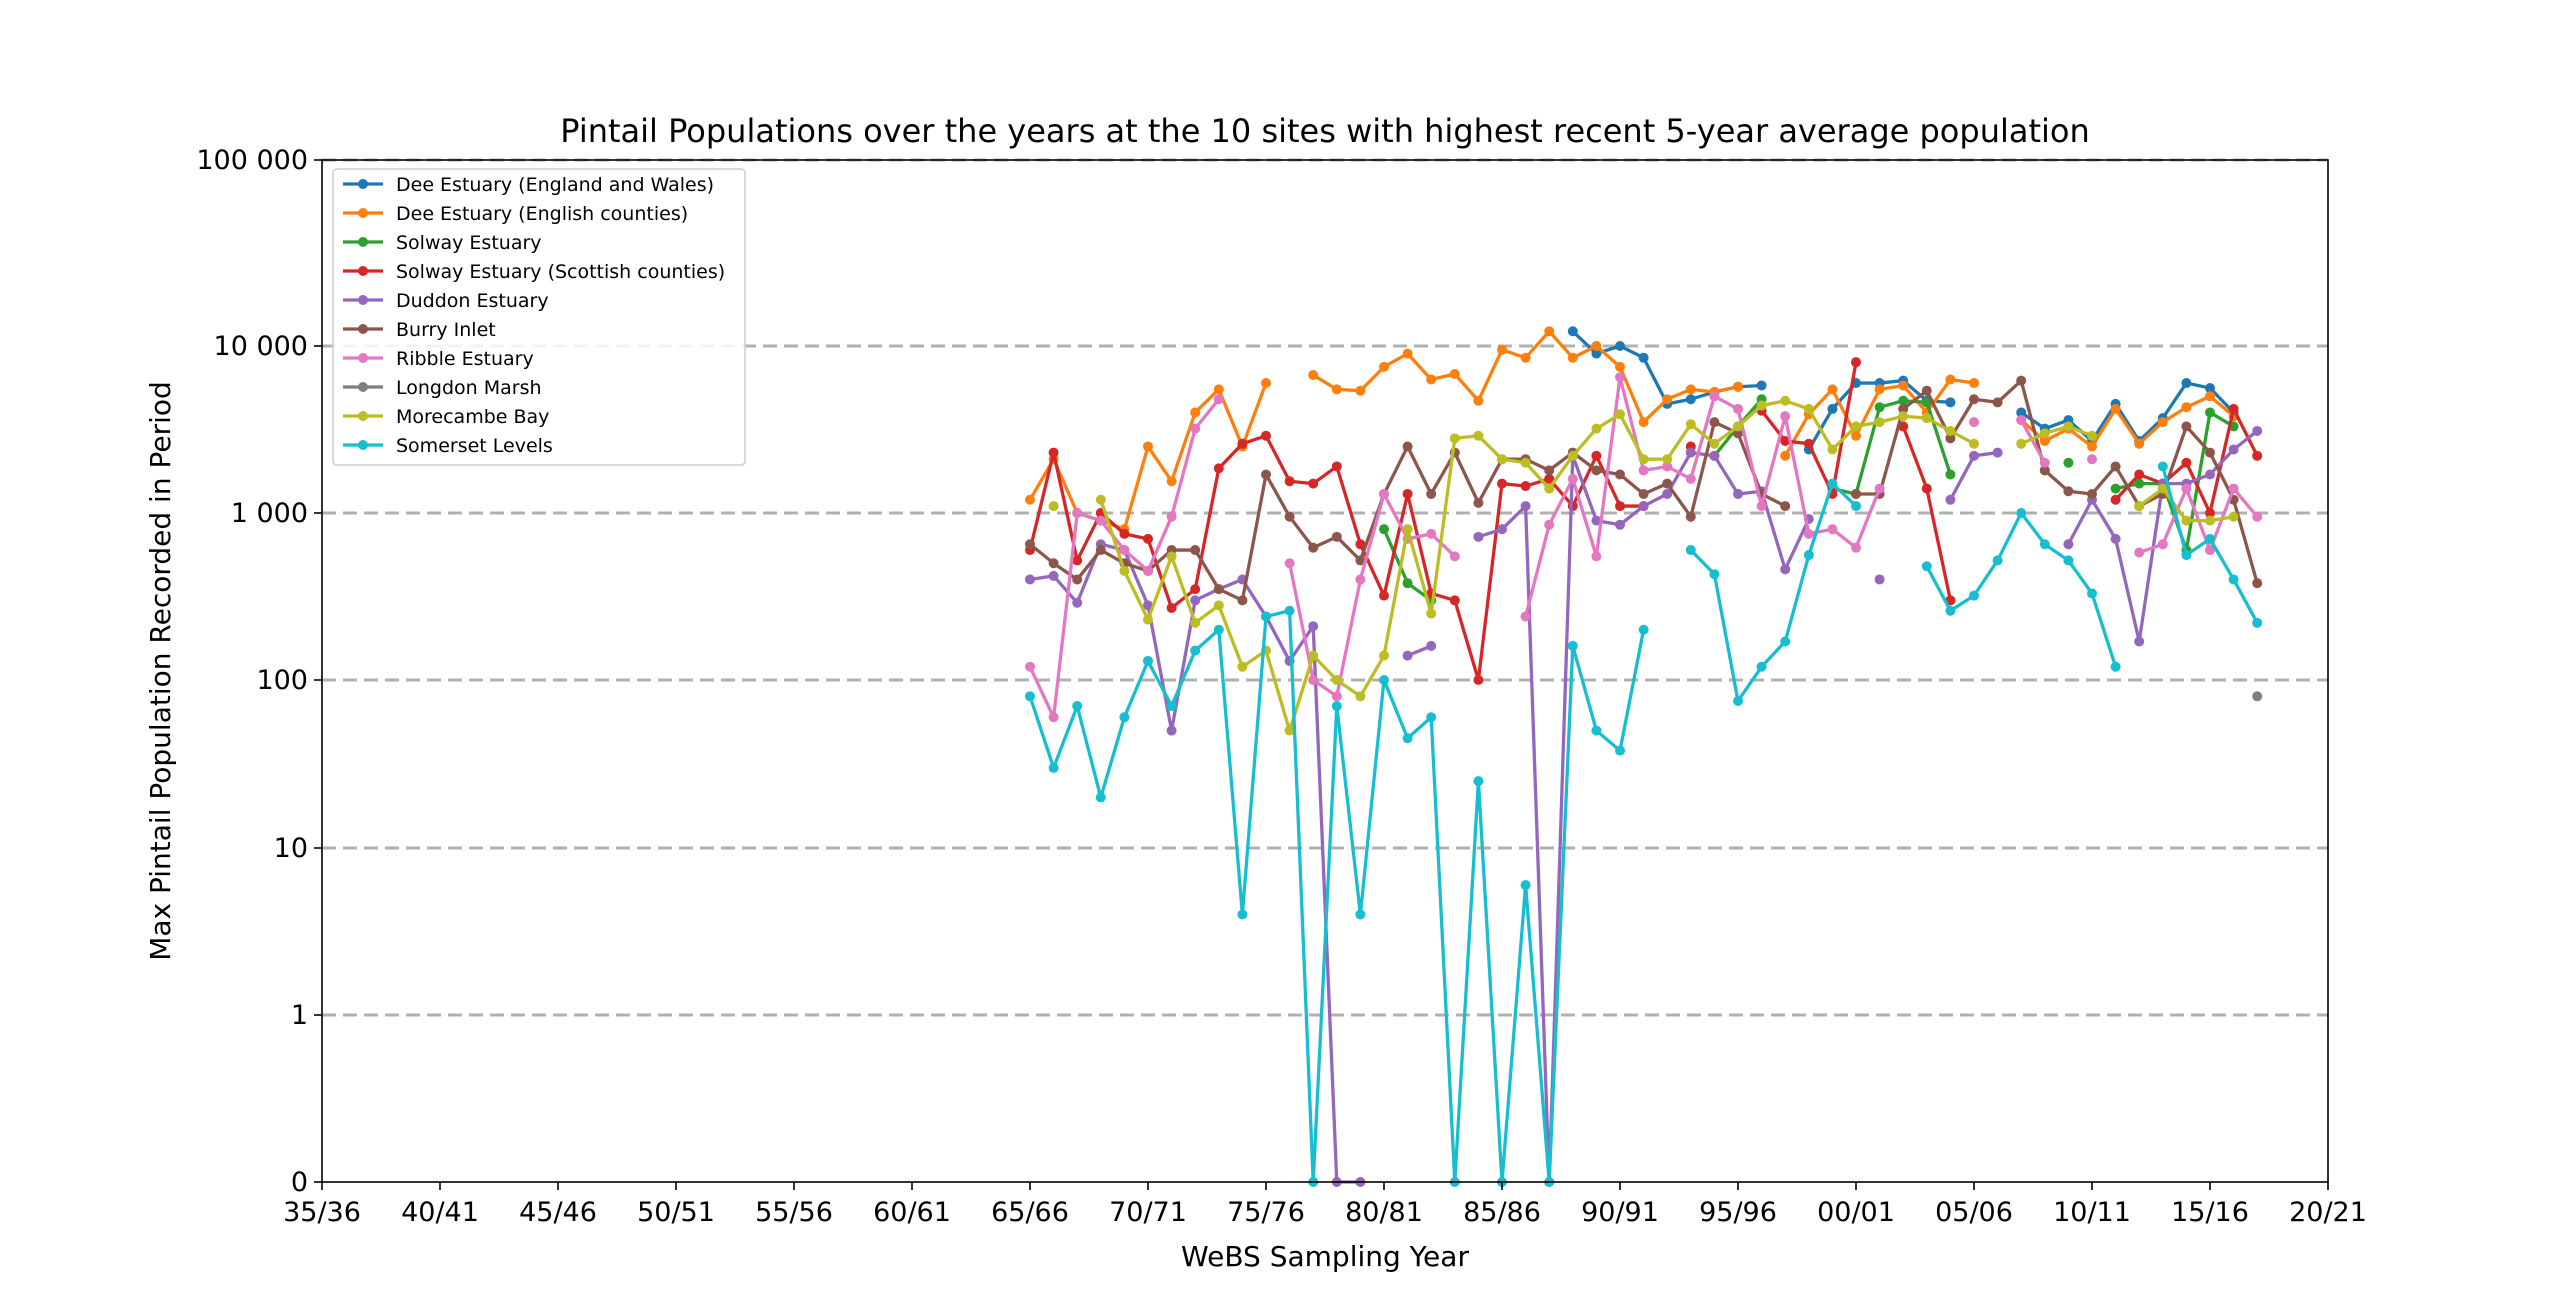 The width and height of the screenshot is (2560, 1314). I want to click on y-tick-label: 100 000, so click(252, 160).